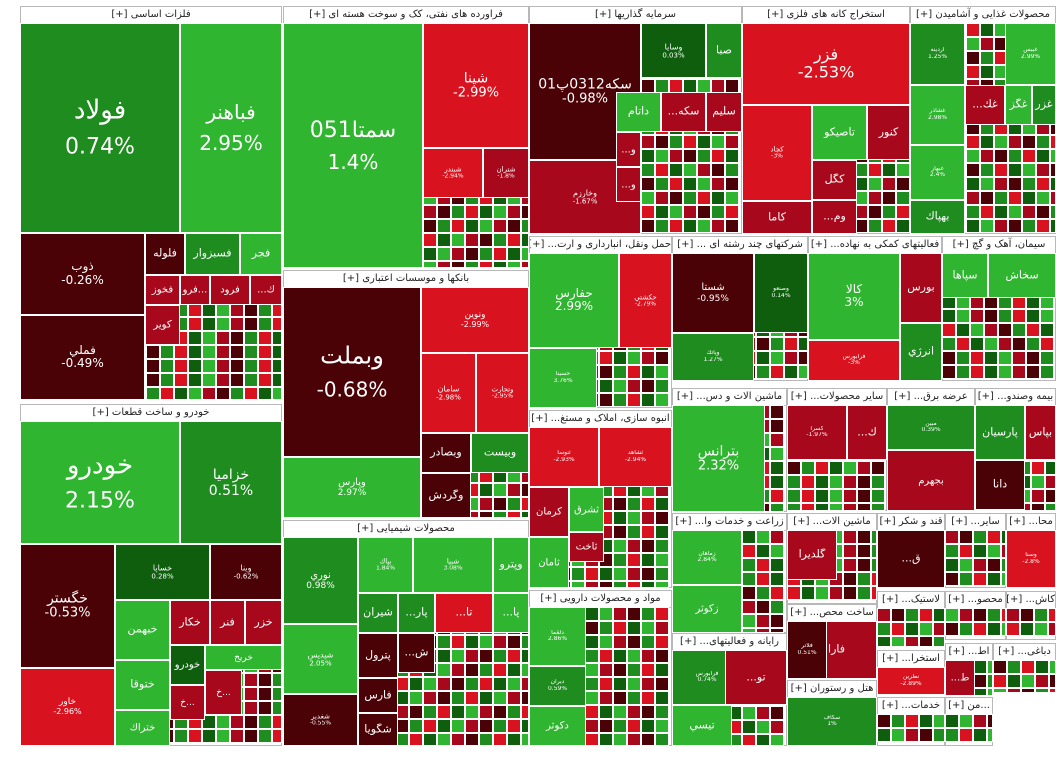 This screenshot has height=773, width=1056. I want to click on stock-tile: شپديس 2.05%, so click(320, 659).